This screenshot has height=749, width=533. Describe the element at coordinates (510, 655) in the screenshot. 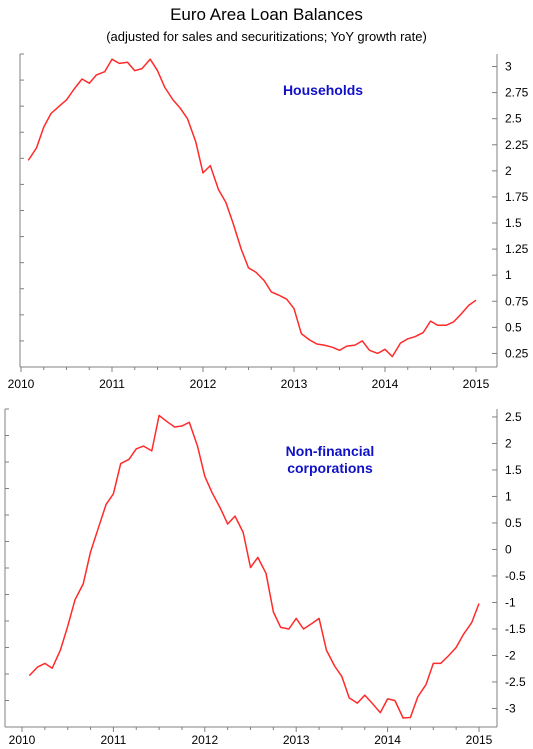

I see `y-tick-label: -2` at that location.